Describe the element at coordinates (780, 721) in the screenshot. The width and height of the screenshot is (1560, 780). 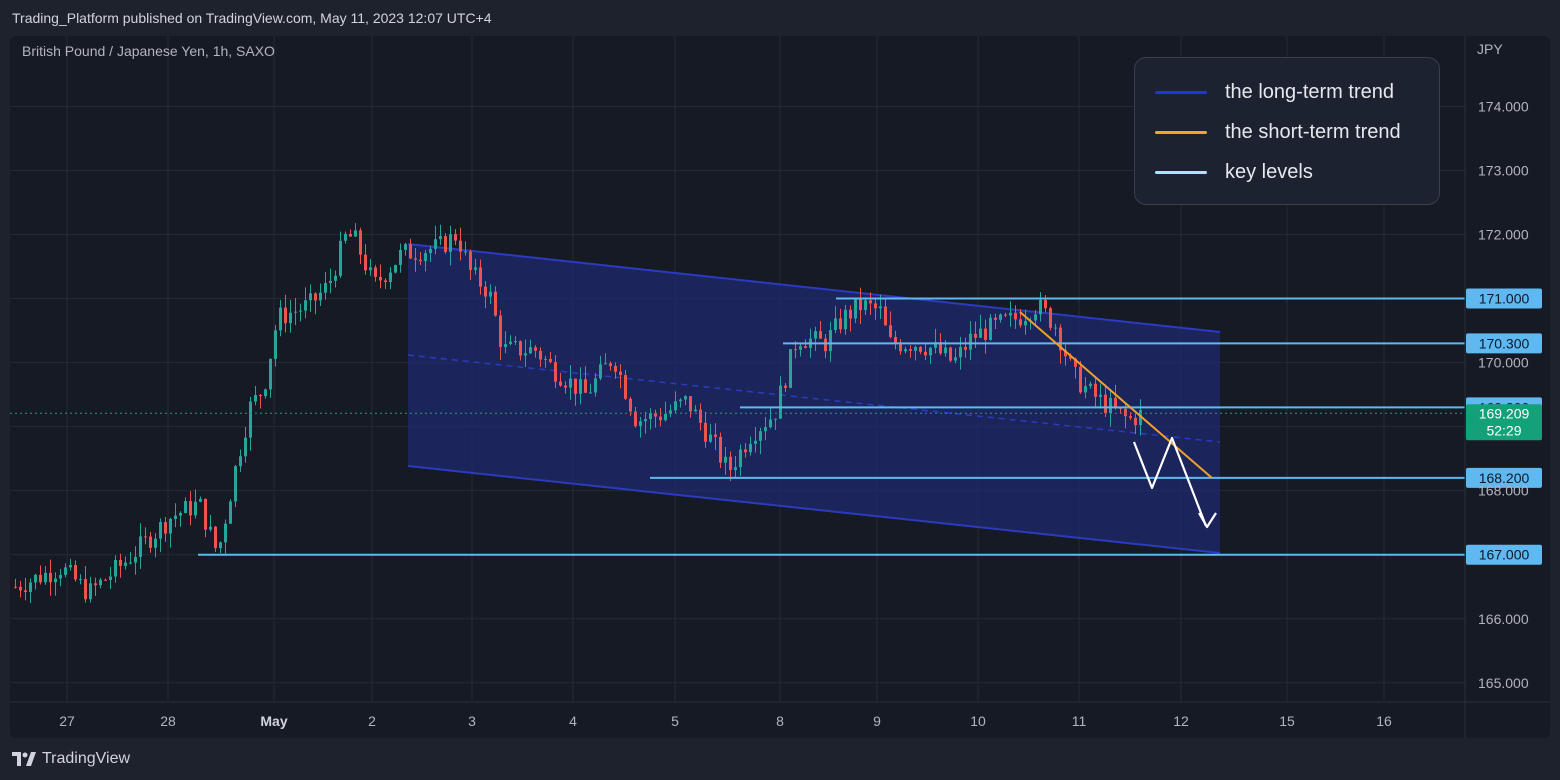
I see `x-tick-label-7: 8` at that location.